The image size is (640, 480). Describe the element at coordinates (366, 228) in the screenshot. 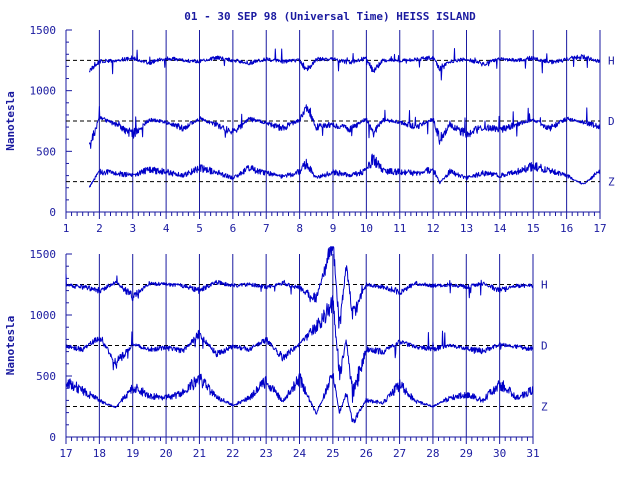

I see `x-tick-label-10: 10` at that location.